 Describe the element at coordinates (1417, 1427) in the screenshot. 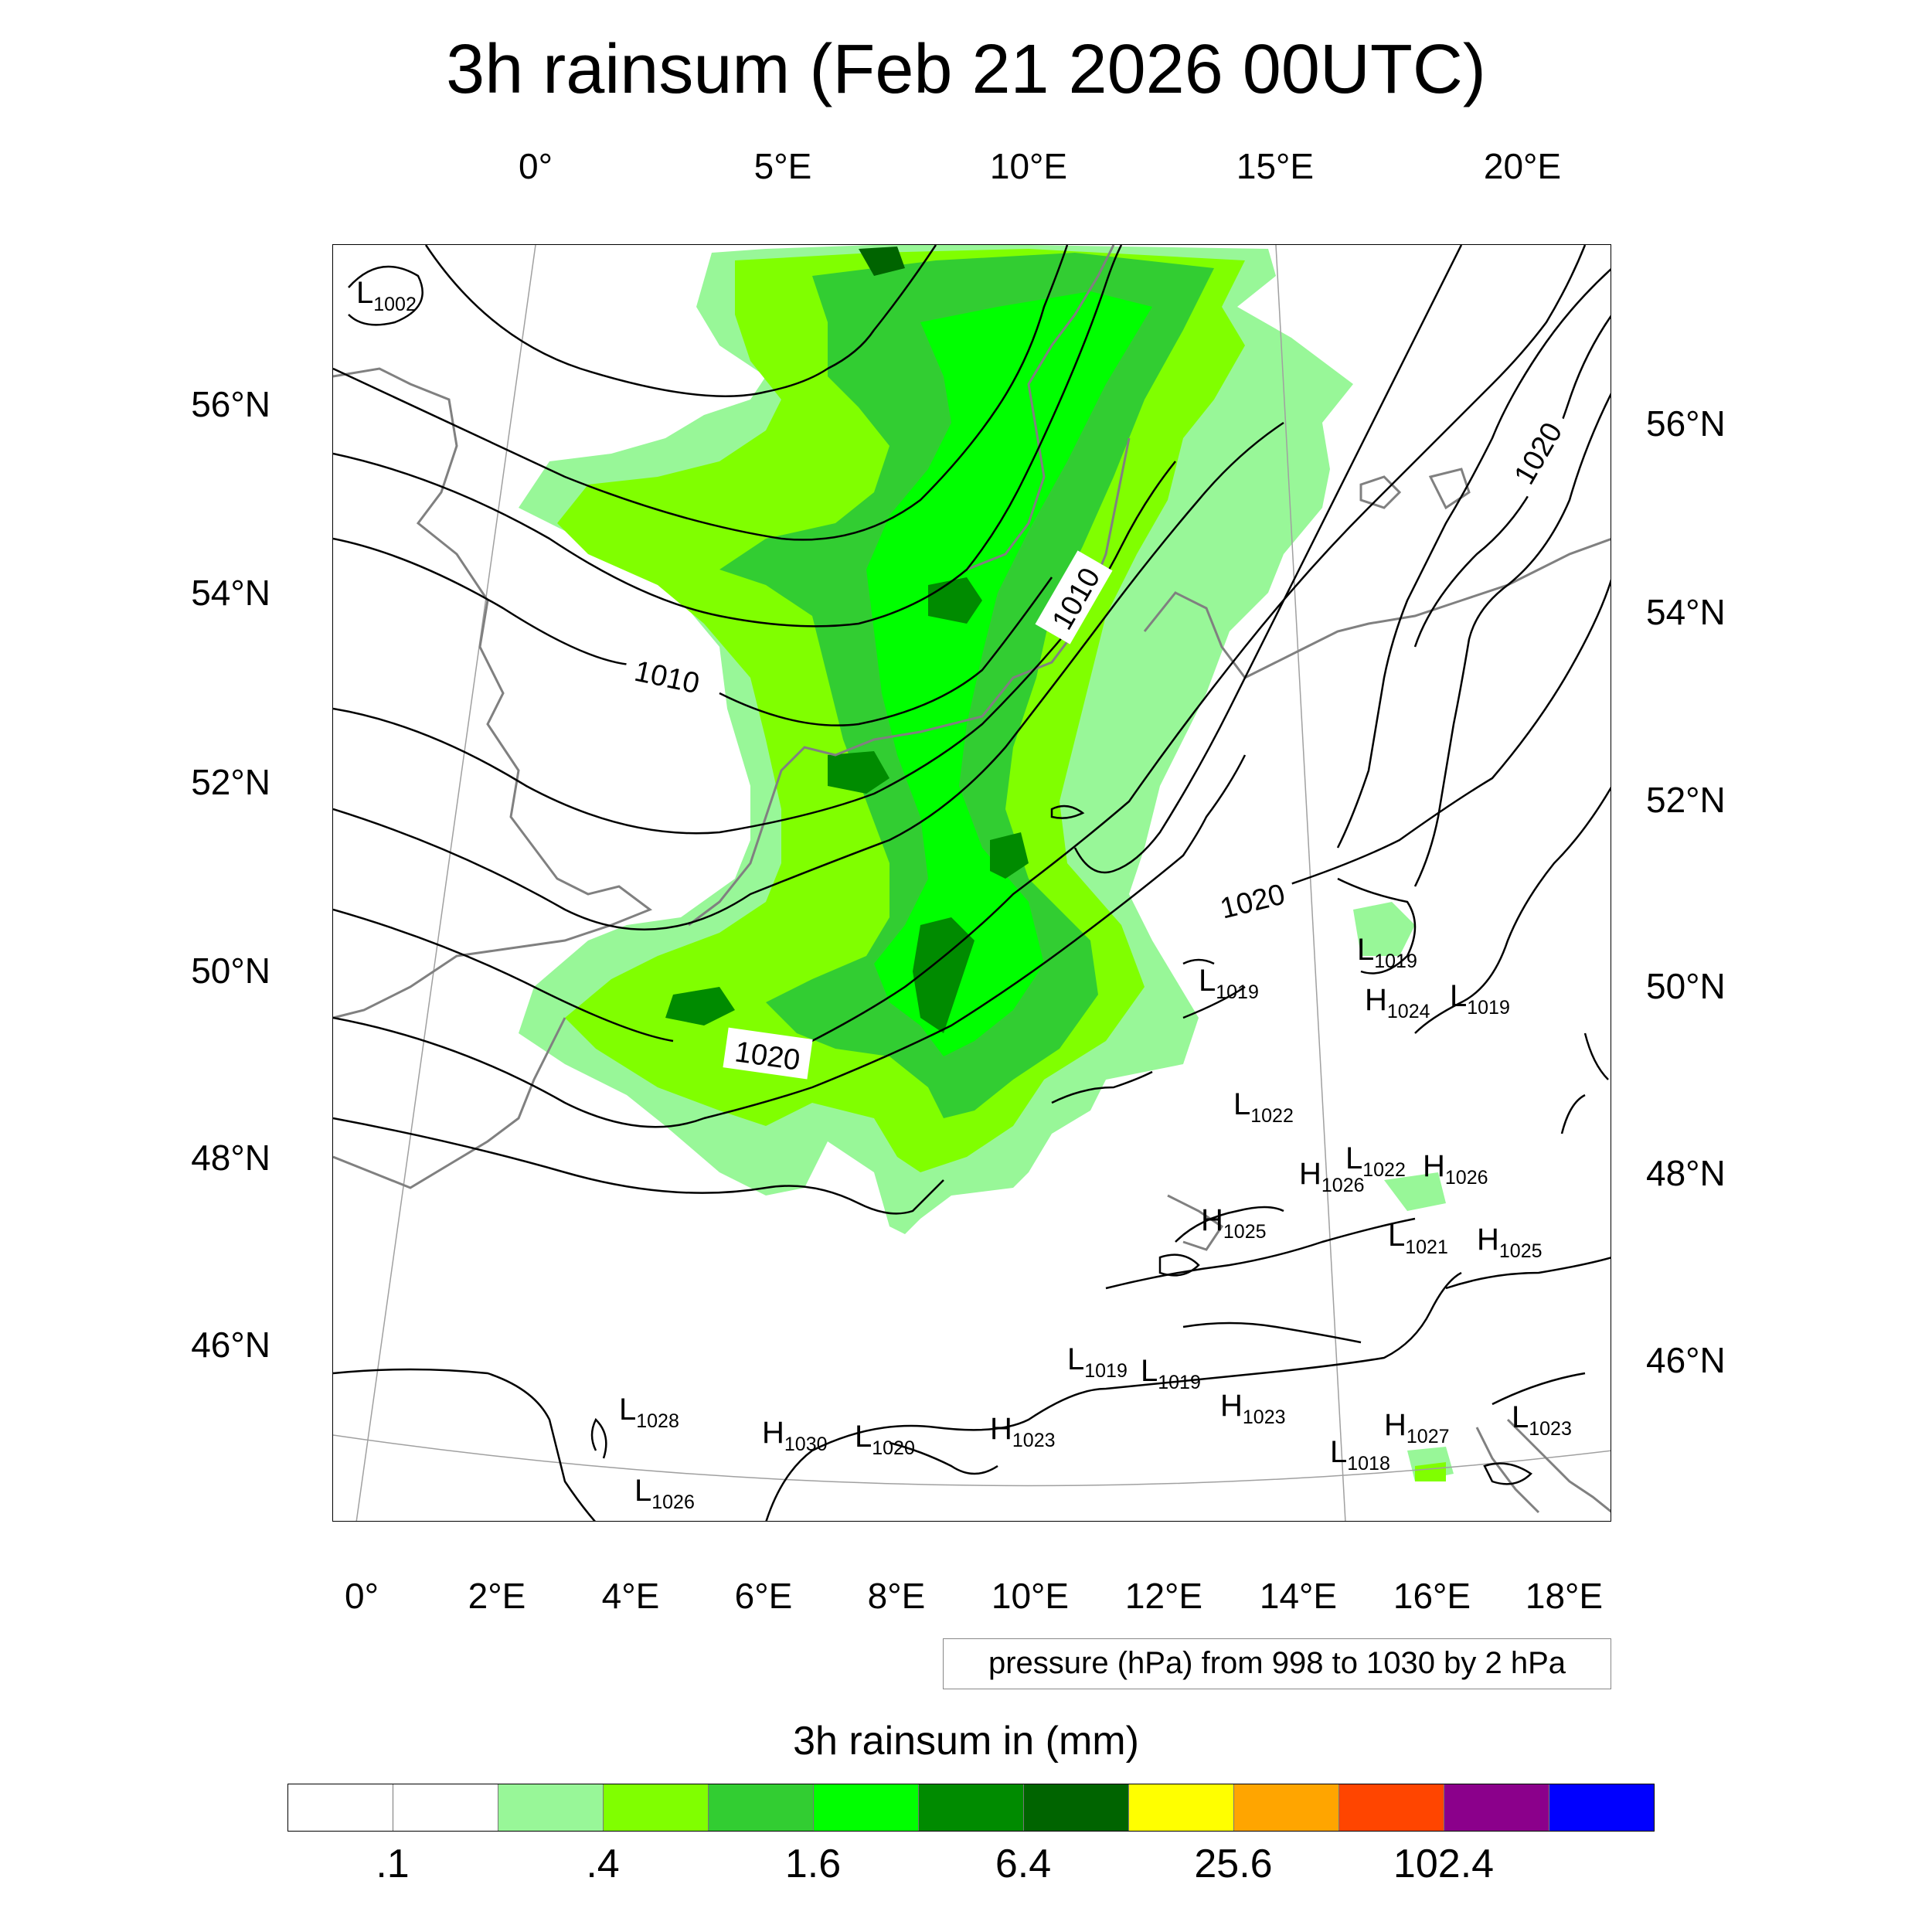

I see `pressure-center-label: H1027` at that location.